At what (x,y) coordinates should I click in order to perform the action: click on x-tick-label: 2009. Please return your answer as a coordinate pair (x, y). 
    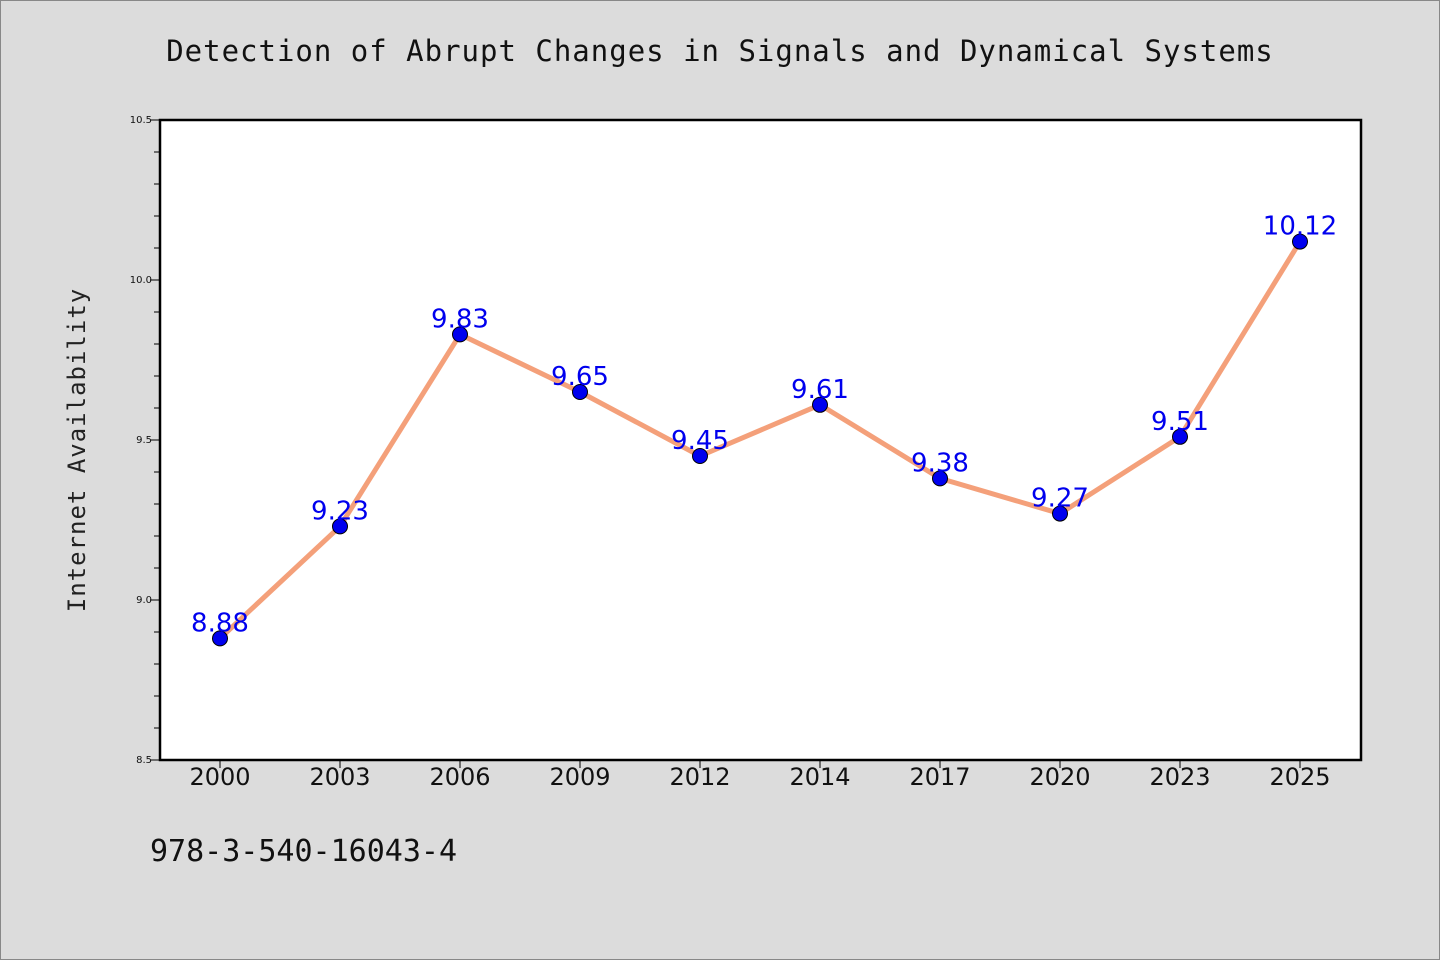
    Looking at the image, I should click on (579, 777).